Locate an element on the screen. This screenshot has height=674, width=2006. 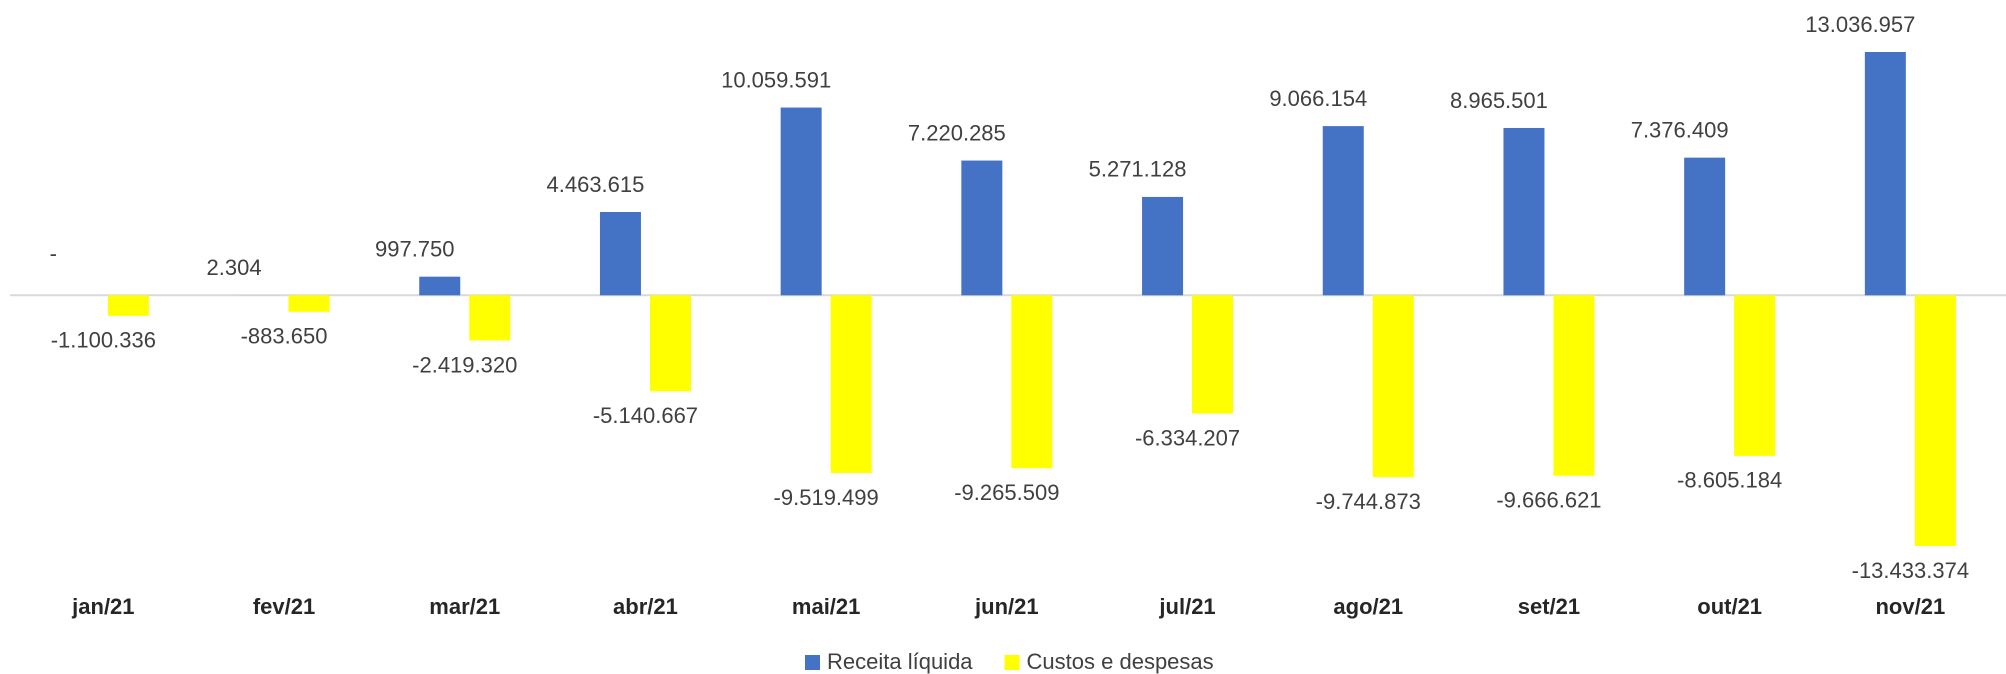
data-label: -6.334.207 is located at coordinates (1187, 437).